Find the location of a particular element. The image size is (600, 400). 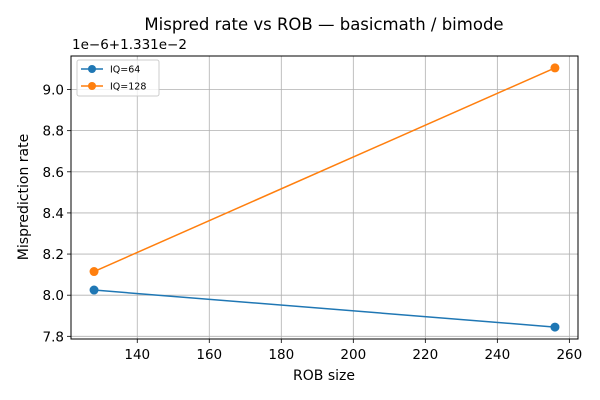

series-line is located at coordinates (324, 308).